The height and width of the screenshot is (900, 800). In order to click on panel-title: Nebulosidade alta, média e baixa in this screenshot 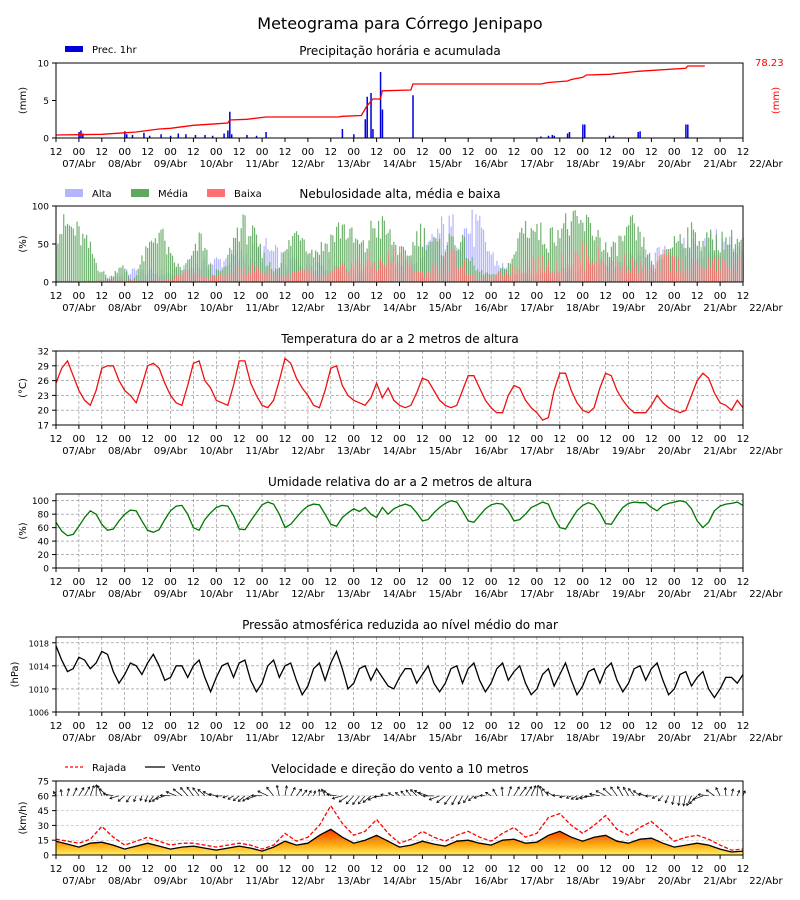, I will do `click(399, 194)`.